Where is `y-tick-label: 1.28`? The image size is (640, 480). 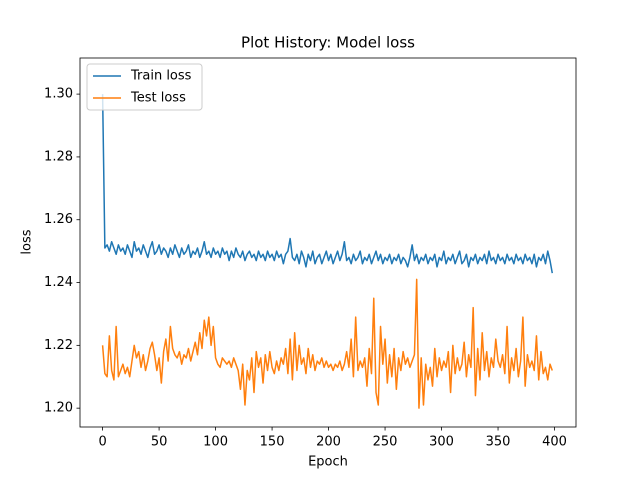
y-tick-label: 1.28 is located at coordinates (58, 156).